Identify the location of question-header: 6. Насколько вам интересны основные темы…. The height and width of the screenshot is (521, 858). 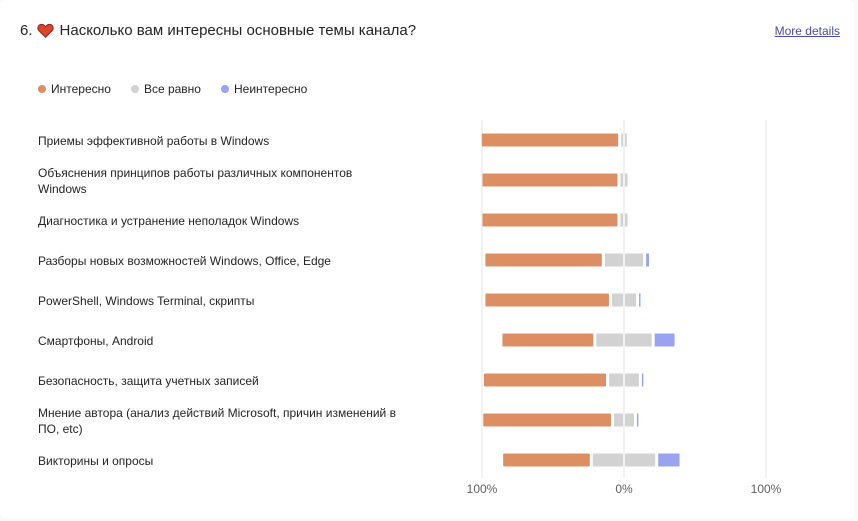
(218, 30).